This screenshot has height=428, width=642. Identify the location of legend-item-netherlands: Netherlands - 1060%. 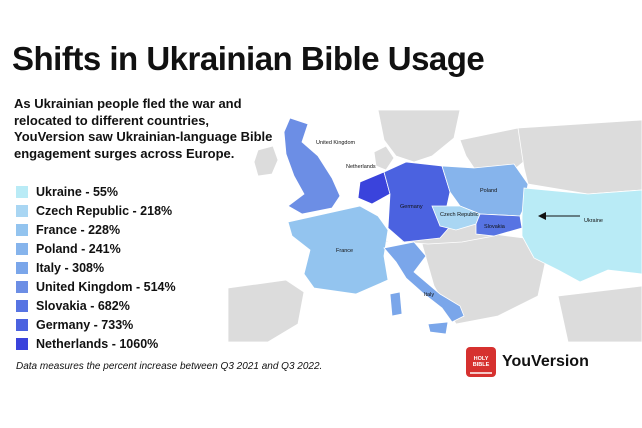
(96, 343).